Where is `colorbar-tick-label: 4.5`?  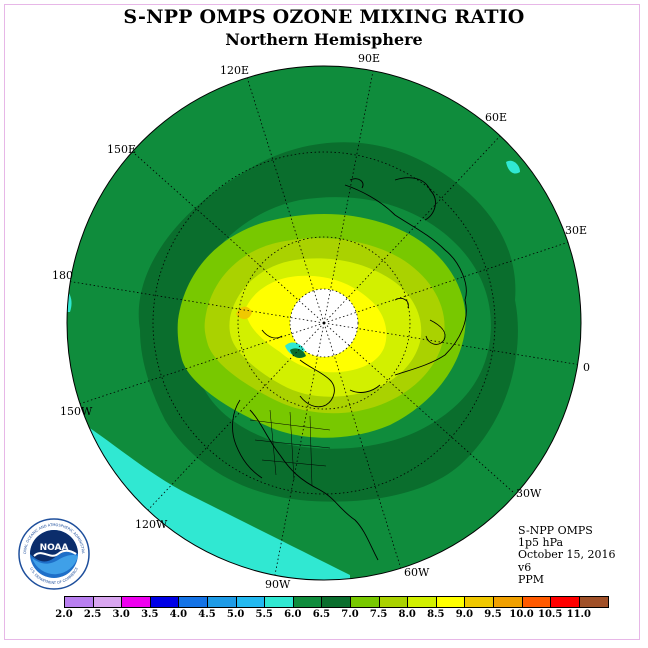
colorbar-tick-label: 4.5 is located at coordinates (207, 614).